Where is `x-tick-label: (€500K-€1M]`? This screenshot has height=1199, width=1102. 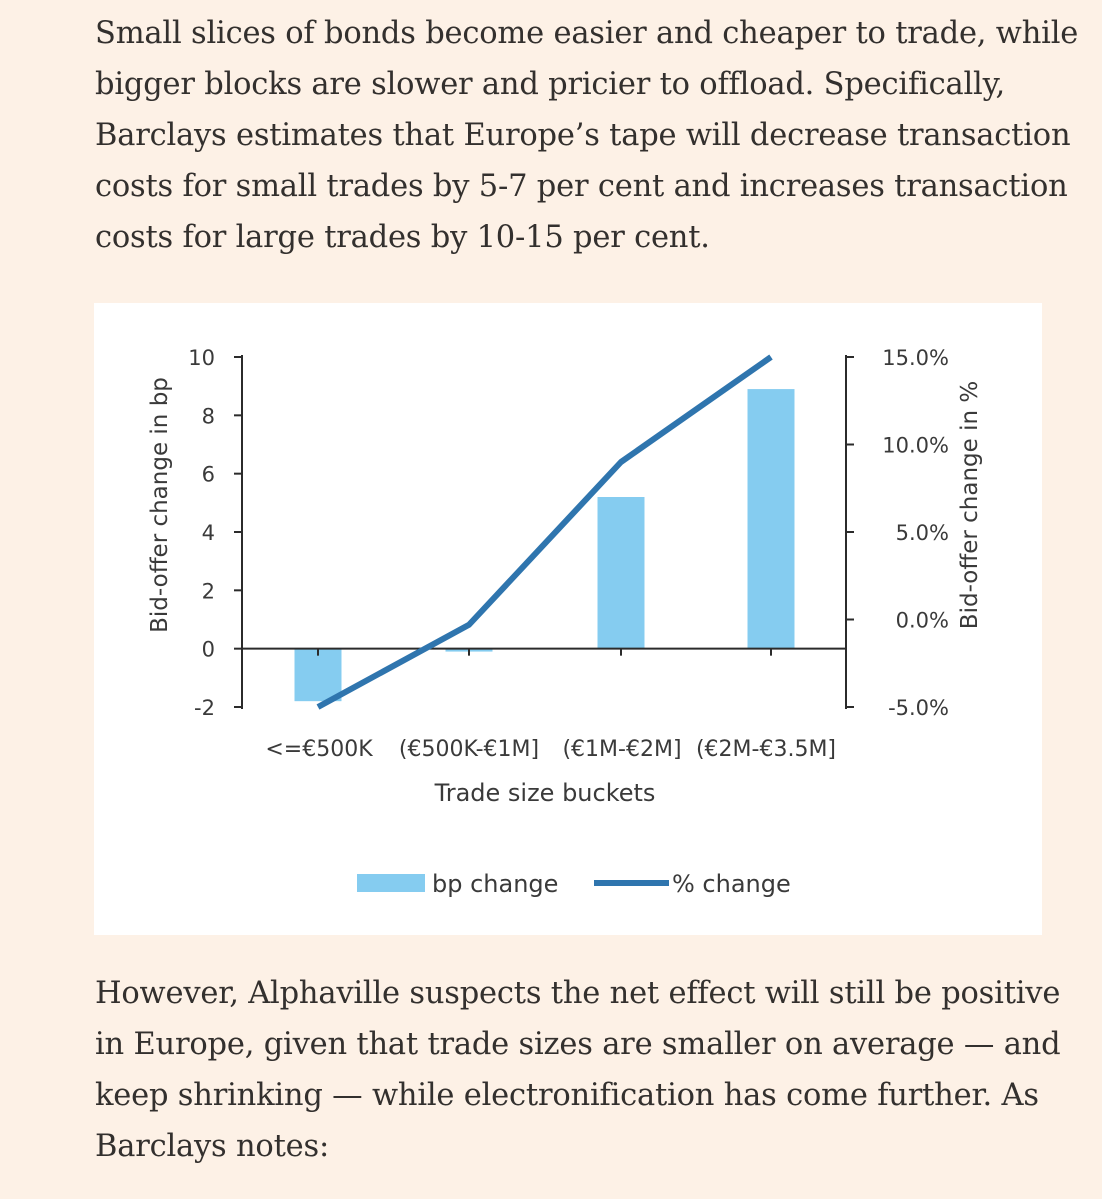 x-tick-label: (€500K-€1M] is located at coordinates (469, 749).